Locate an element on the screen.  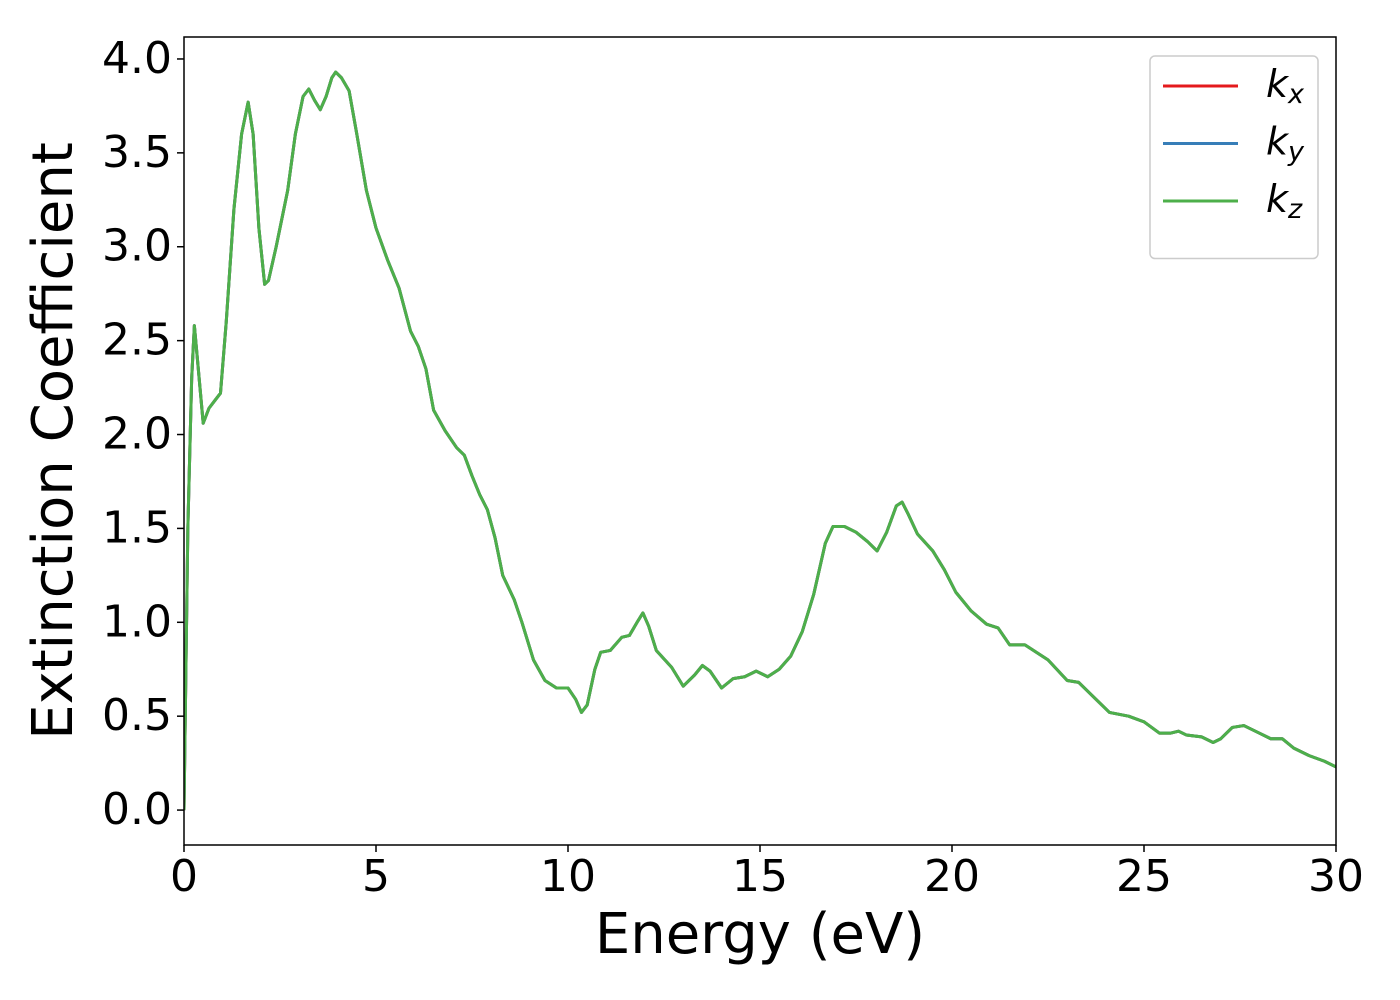
x-tick-label: 15 is located at coordinates (760, 876).